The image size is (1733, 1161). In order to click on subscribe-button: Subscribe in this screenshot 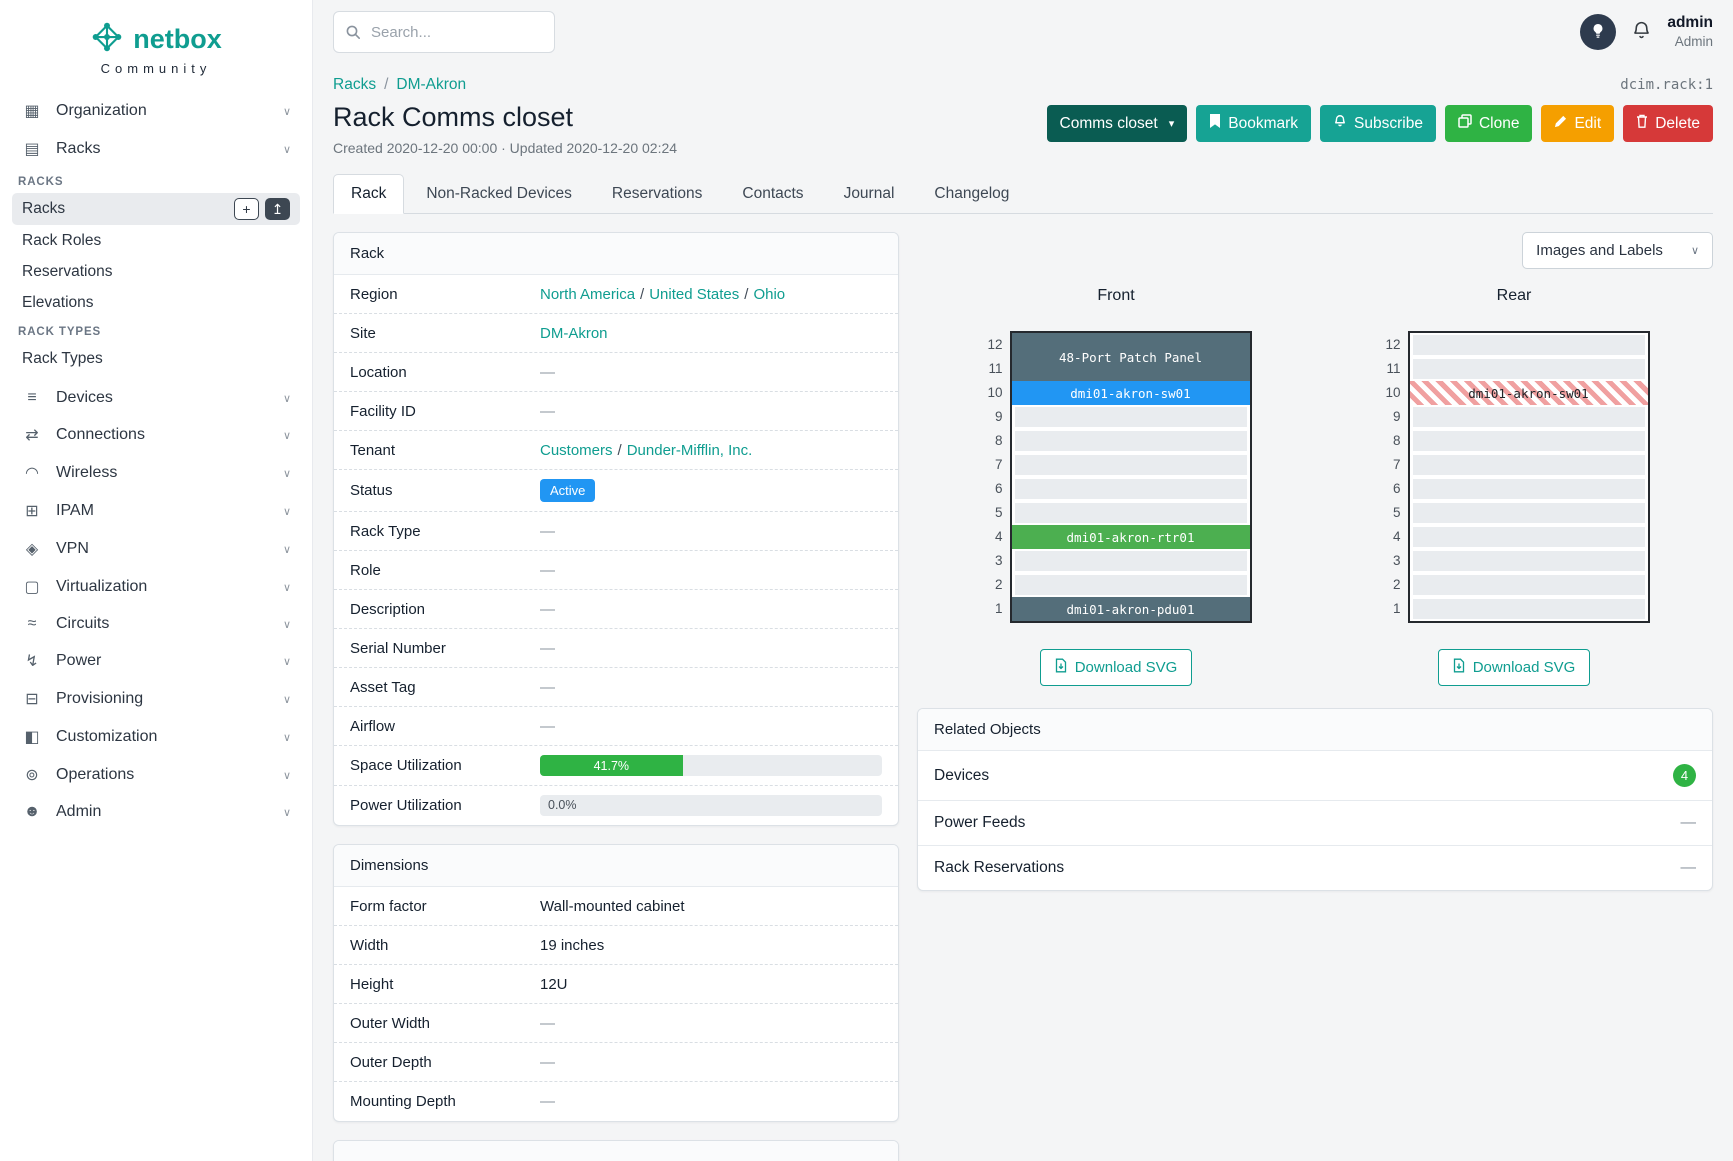, I will do `click(1378, 123)`.